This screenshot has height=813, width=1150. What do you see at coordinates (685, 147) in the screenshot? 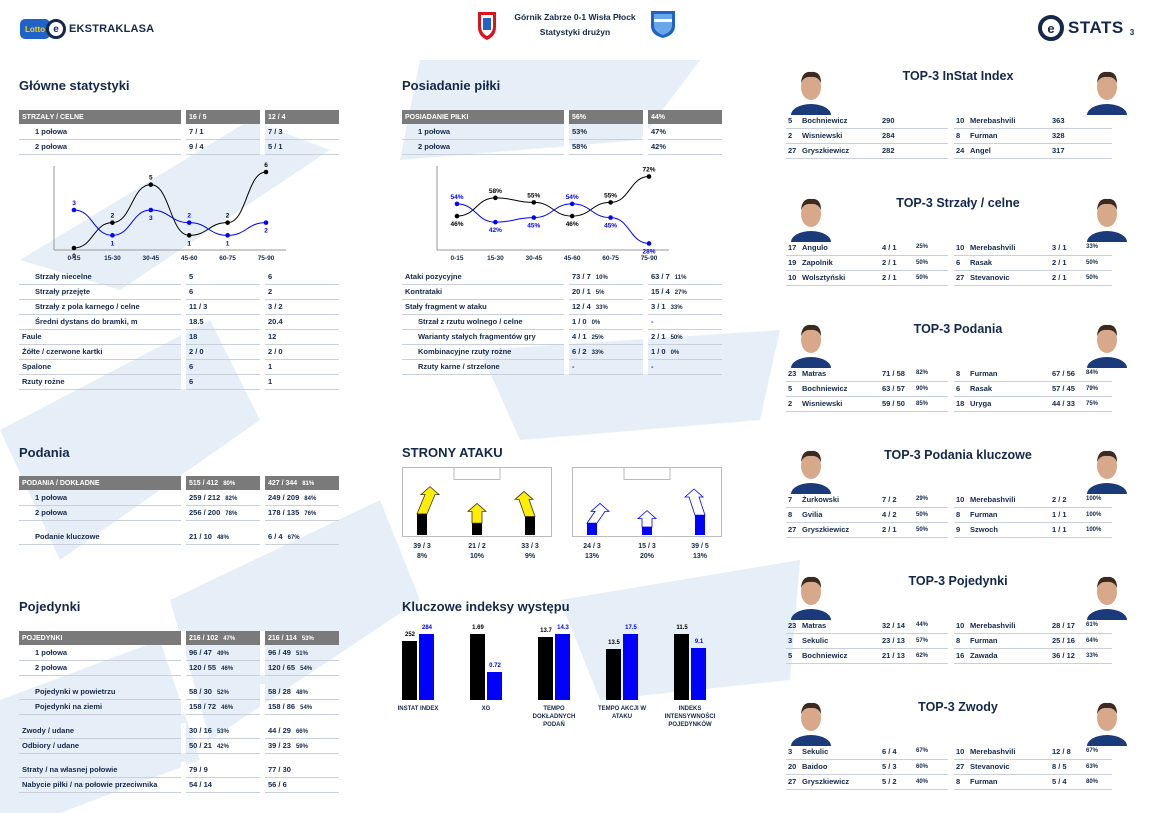
I see `row-away: 42%` at bounding box center [685, 147].